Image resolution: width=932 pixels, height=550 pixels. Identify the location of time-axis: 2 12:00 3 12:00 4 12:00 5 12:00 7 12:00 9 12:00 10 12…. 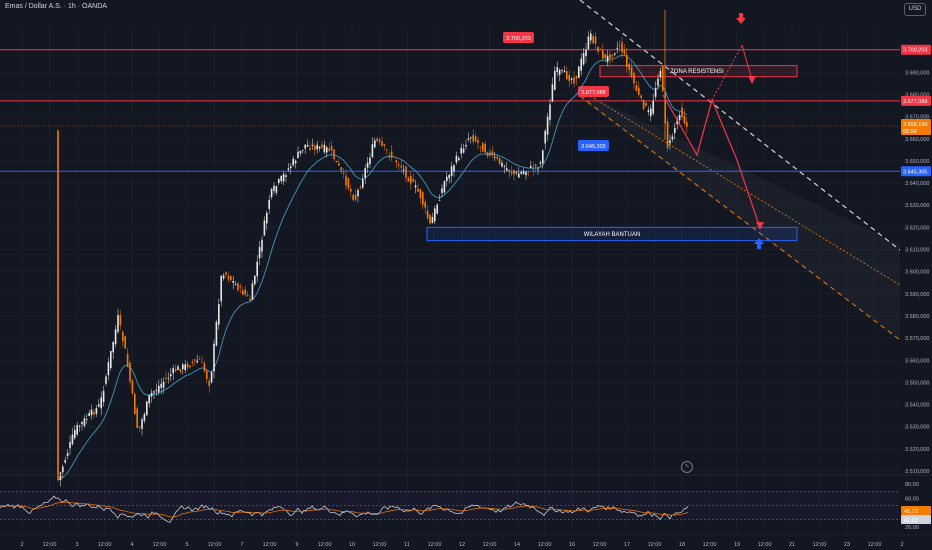
(466, 541).